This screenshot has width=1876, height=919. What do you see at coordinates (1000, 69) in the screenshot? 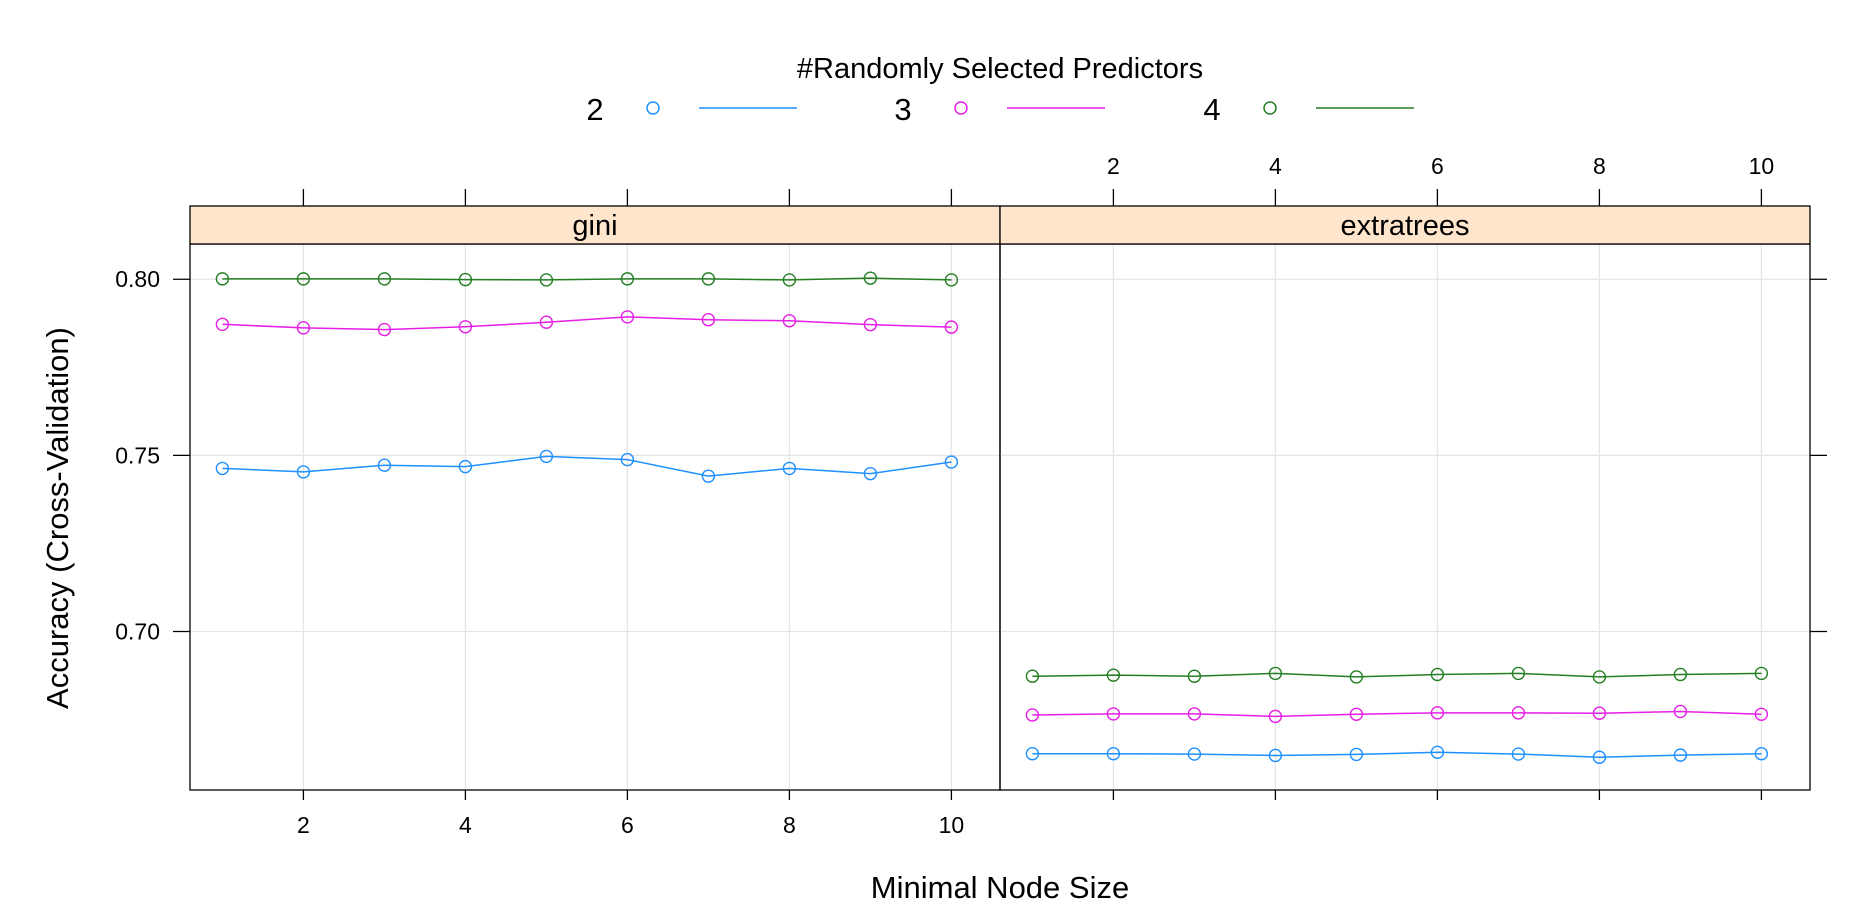
I see `legend-title: #Randomly Selected Predictors` at bounding box center [1000, 69].